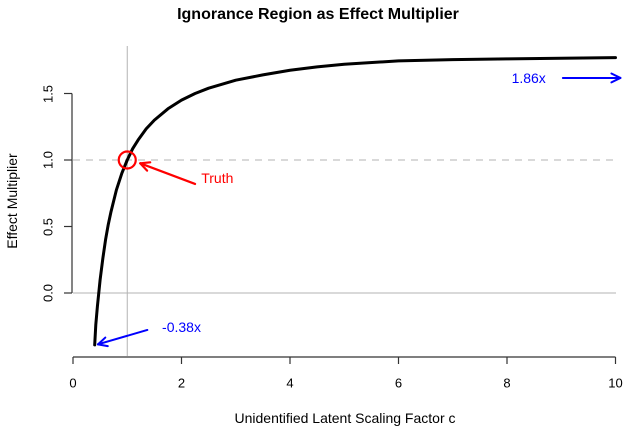  Describe the element at coordinates (12, 201) in the screenshot. I see `y-axis-label: Effect Multiplier` at that location.